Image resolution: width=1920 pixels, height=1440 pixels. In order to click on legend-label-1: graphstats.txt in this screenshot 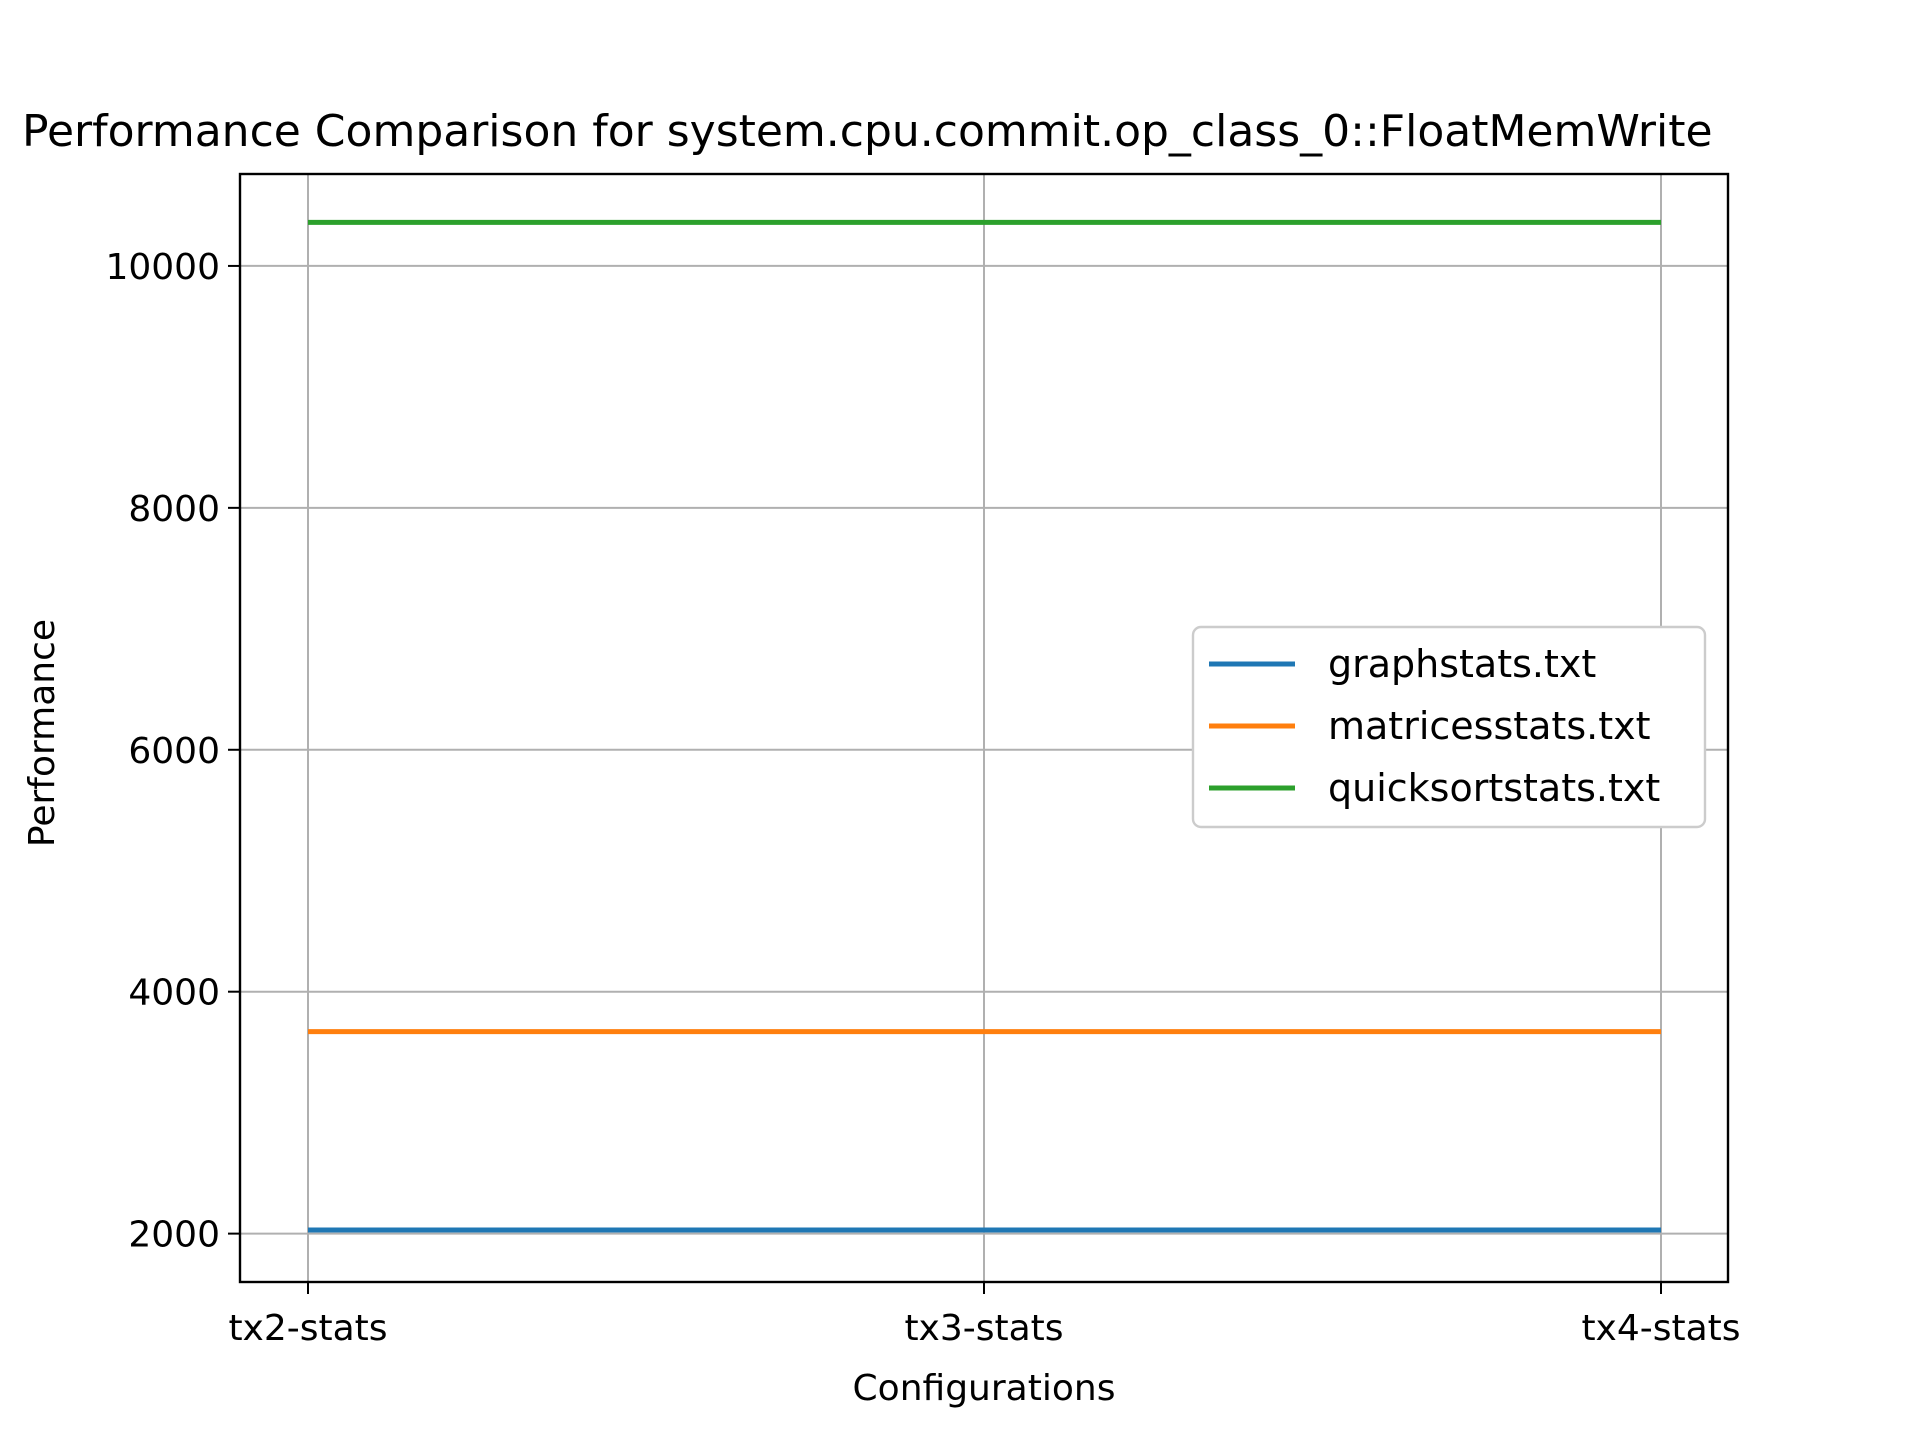, I will do `click(1462, 664)`.